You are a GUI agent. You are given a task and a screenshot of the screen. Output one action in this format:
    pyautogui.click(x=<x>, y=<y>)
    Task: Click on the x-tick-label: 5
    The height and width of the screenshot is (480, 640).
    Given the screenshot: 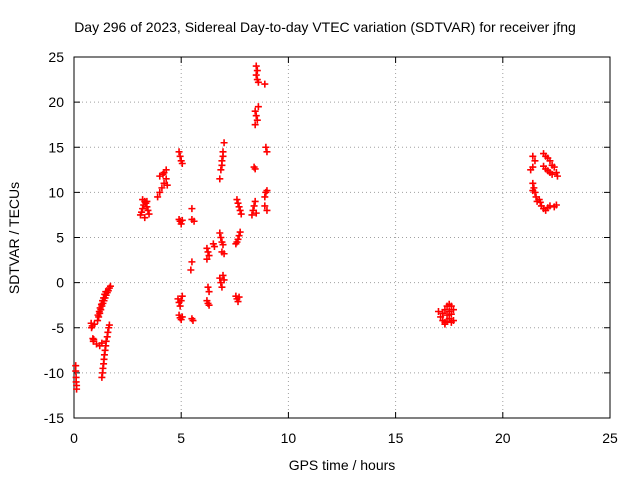 What is the action you would take?
    pyautogui.click(x=181, y=438)
    